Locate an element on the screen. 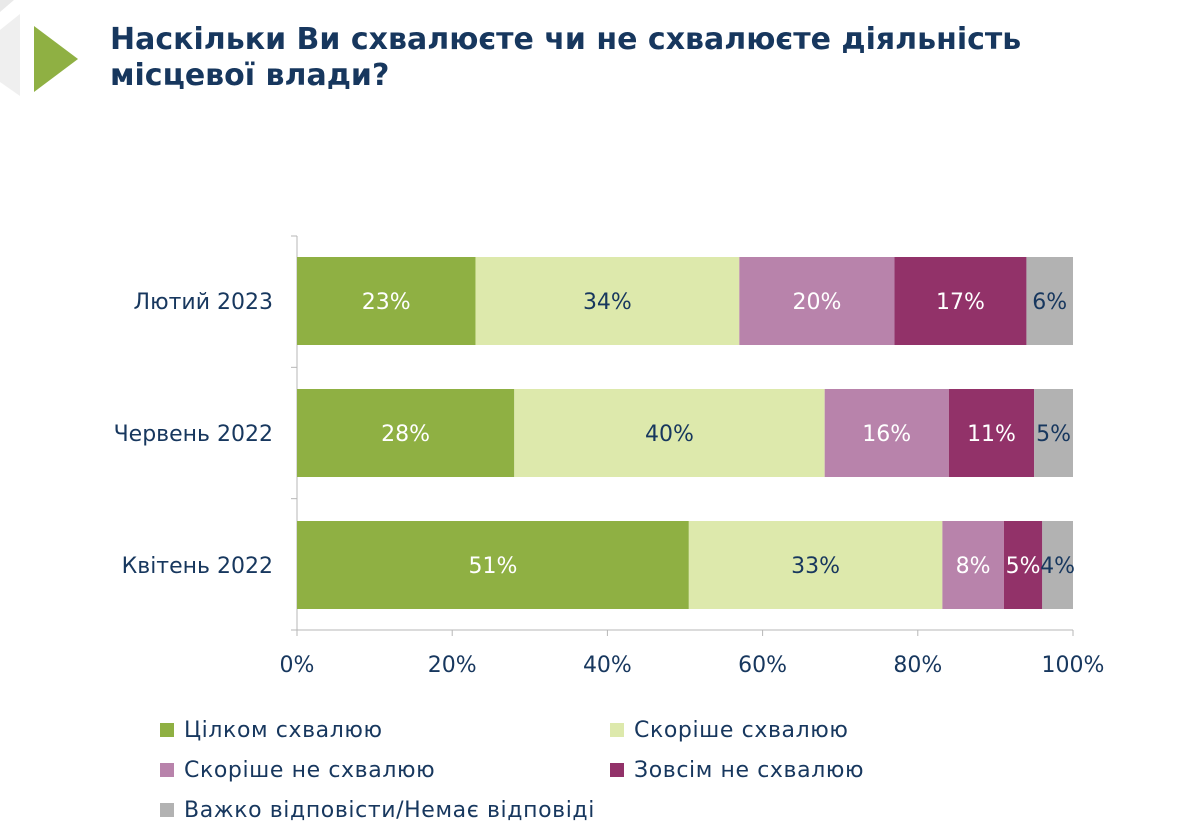 The image size is (1185, 830). x-tick-label: 20% is located at coordinates (452, 665).